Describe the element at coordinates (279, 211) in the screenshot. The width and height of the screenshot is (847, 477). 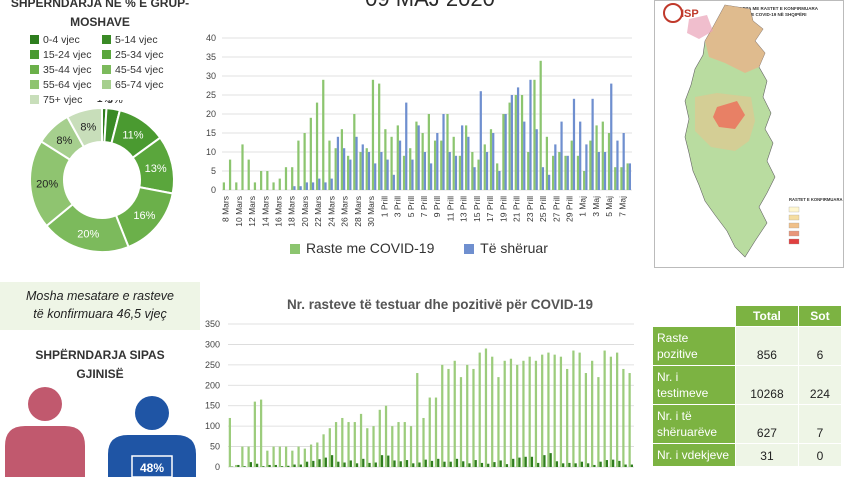
I see `x-tick-label: 16 Mars` at that location.